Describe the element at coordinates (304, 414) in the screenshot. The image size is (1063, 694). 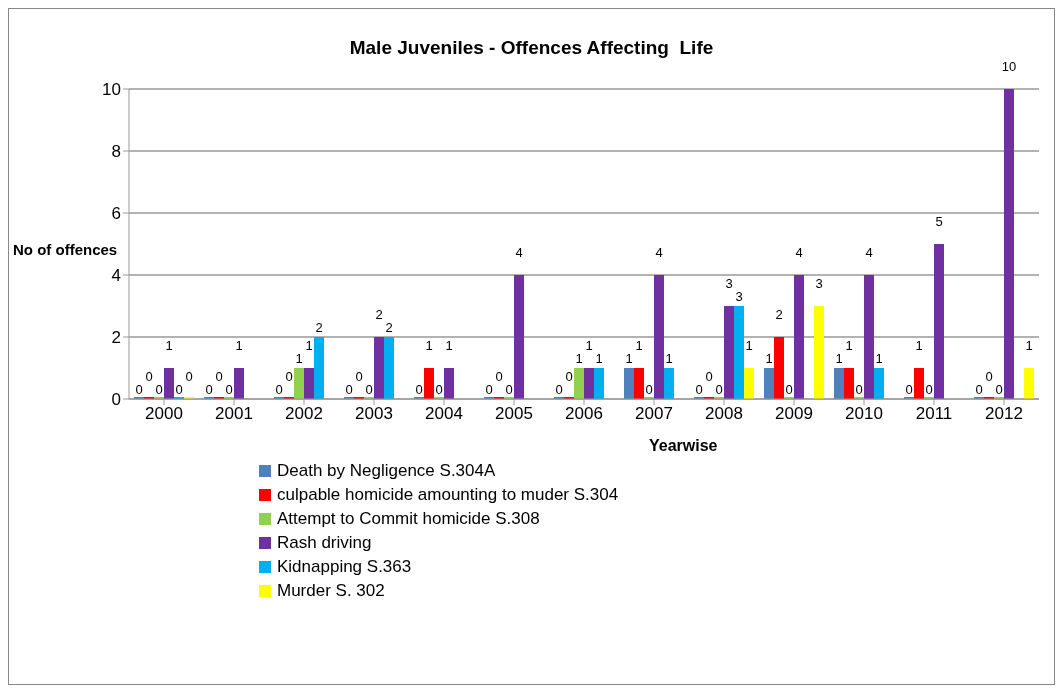
I see `x-tick-label: 2002` at that location.